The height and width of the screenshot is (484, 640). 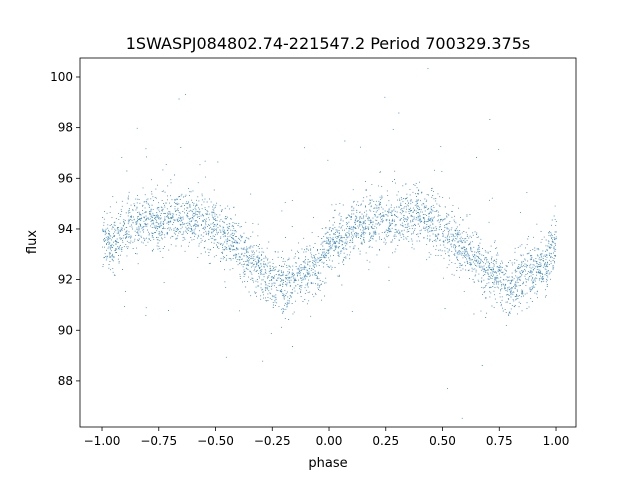 What do you see at coordinates (556, 441) in the screenshot?
I see `x-tick-label: 1.00` at bounding box center [556, 441].